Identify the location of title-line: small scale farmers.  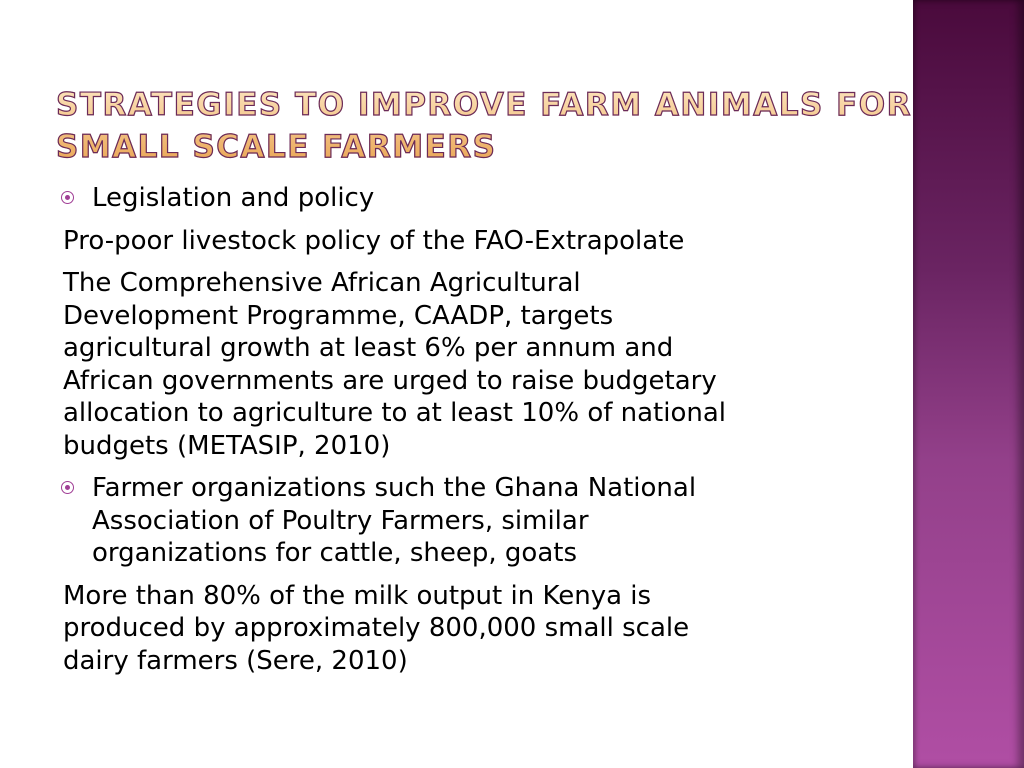
(276, 146).